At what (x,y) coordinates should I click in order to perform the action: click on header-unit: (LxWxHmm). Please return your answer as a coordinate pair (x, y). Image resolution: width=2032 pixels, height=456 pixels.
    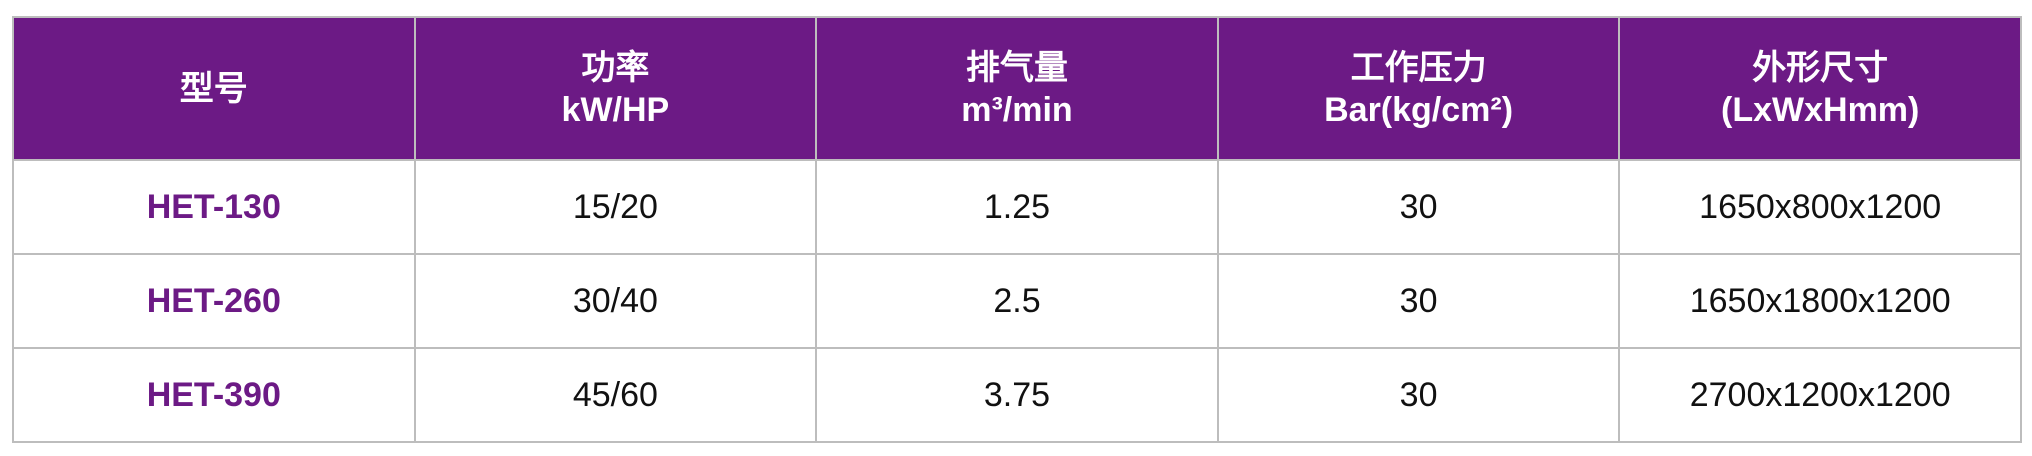
    Looking at the image, I should click on (1820, 109).